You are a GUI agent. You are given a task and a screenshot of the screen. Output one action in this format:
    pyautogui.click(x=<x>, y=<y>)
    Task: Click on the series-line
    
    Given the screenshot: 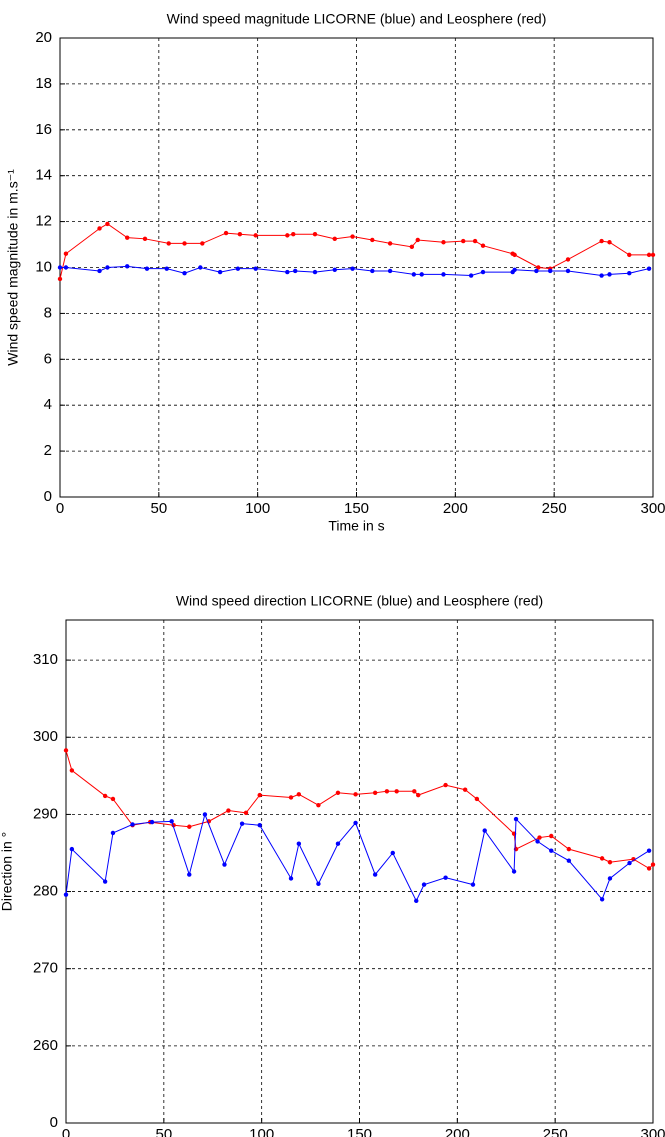 What is the action you would take?
    pyautogui.click(x=357, y=857)
    